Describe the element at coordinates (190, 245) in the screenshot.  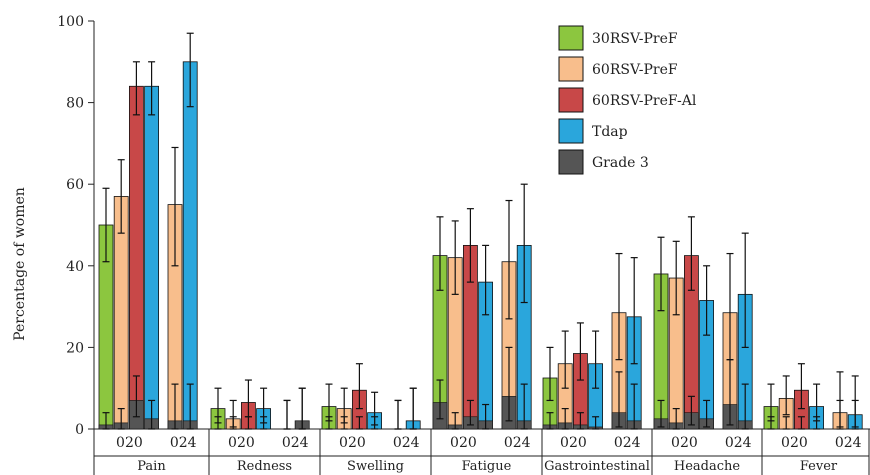
I see `bar-tdap` at that location.